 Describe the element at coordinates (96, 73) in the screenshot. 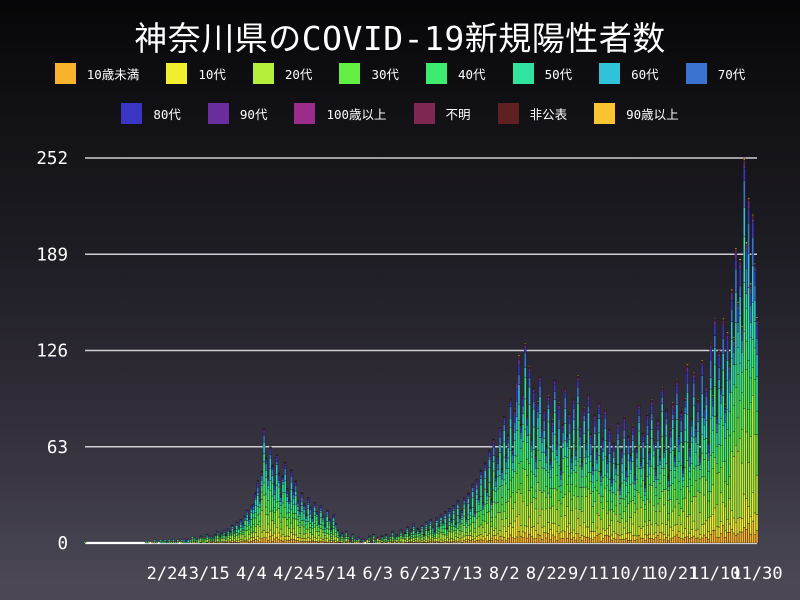

I see `legend-item: 10歳未満` at that location.